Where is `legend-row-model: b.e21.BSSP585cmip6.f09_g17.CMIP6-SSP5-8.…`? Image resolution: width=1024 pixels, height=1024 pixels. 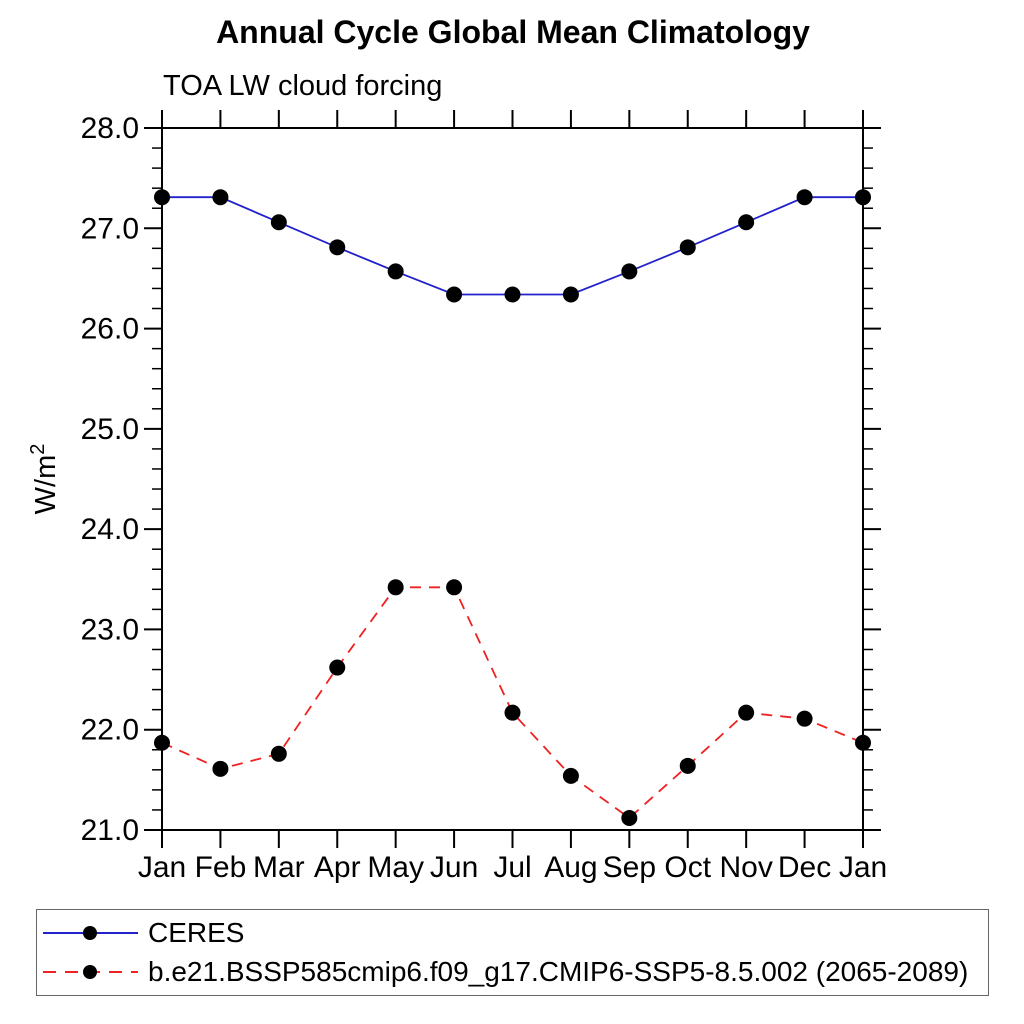 legend-row-model: b.e21.BSSP585cmip6.f09_g17.CMIP6-SSP5-8.… is located at coordinates (514, 972).